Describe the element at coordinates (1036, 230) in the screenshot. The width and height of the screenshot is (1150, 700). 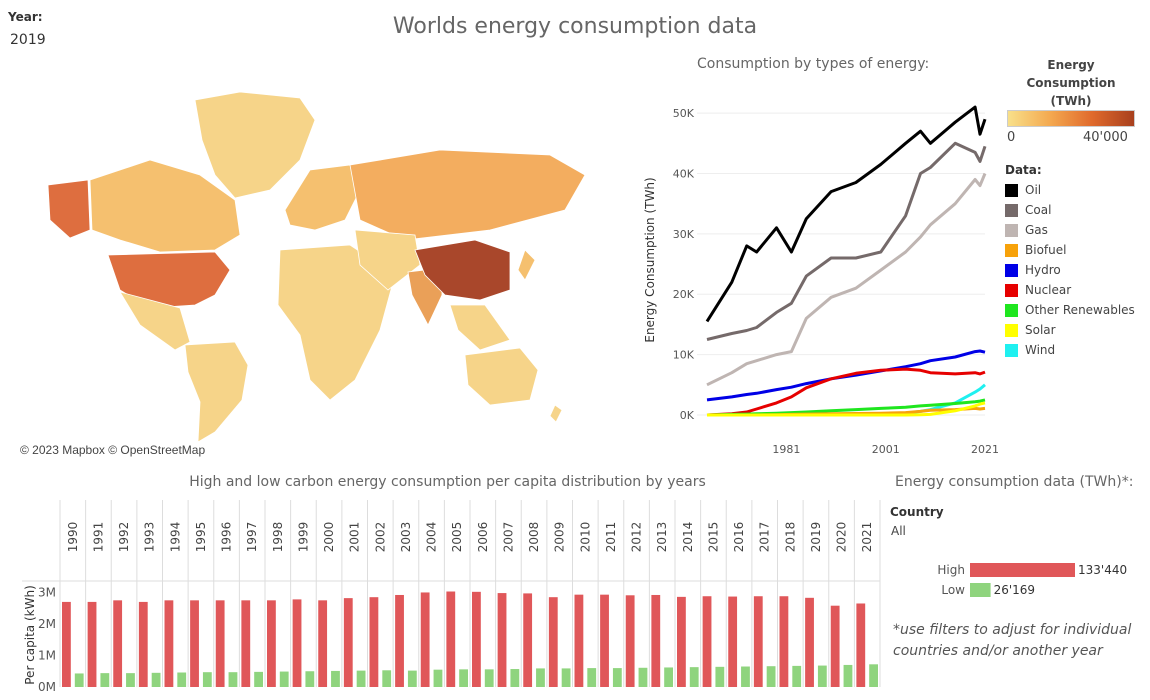
I see `legend-label: Gas` at that location.